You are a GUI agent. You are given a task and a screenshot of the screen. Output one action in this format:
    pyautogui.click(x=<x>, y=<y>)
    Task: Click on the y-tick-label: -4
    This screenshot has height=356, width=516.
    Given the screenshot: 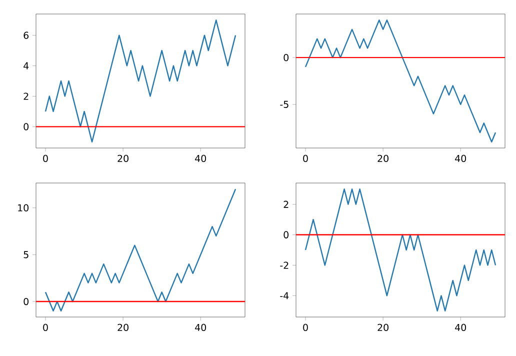 What is the action you would take?
    pyautogui.click(x=284, y=296)
    